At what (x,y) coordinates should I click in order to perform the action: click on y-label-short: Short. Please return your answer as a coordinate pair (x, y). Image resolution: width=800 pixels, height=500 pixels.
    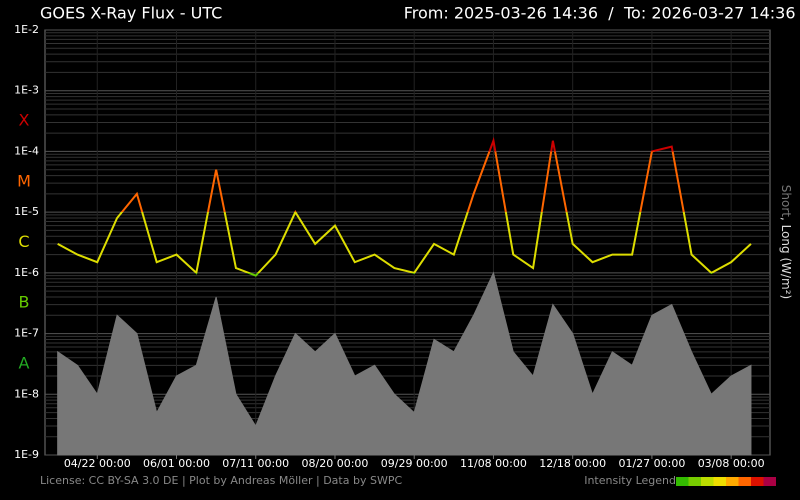
    Looking at the image, I should click on (787, 201).